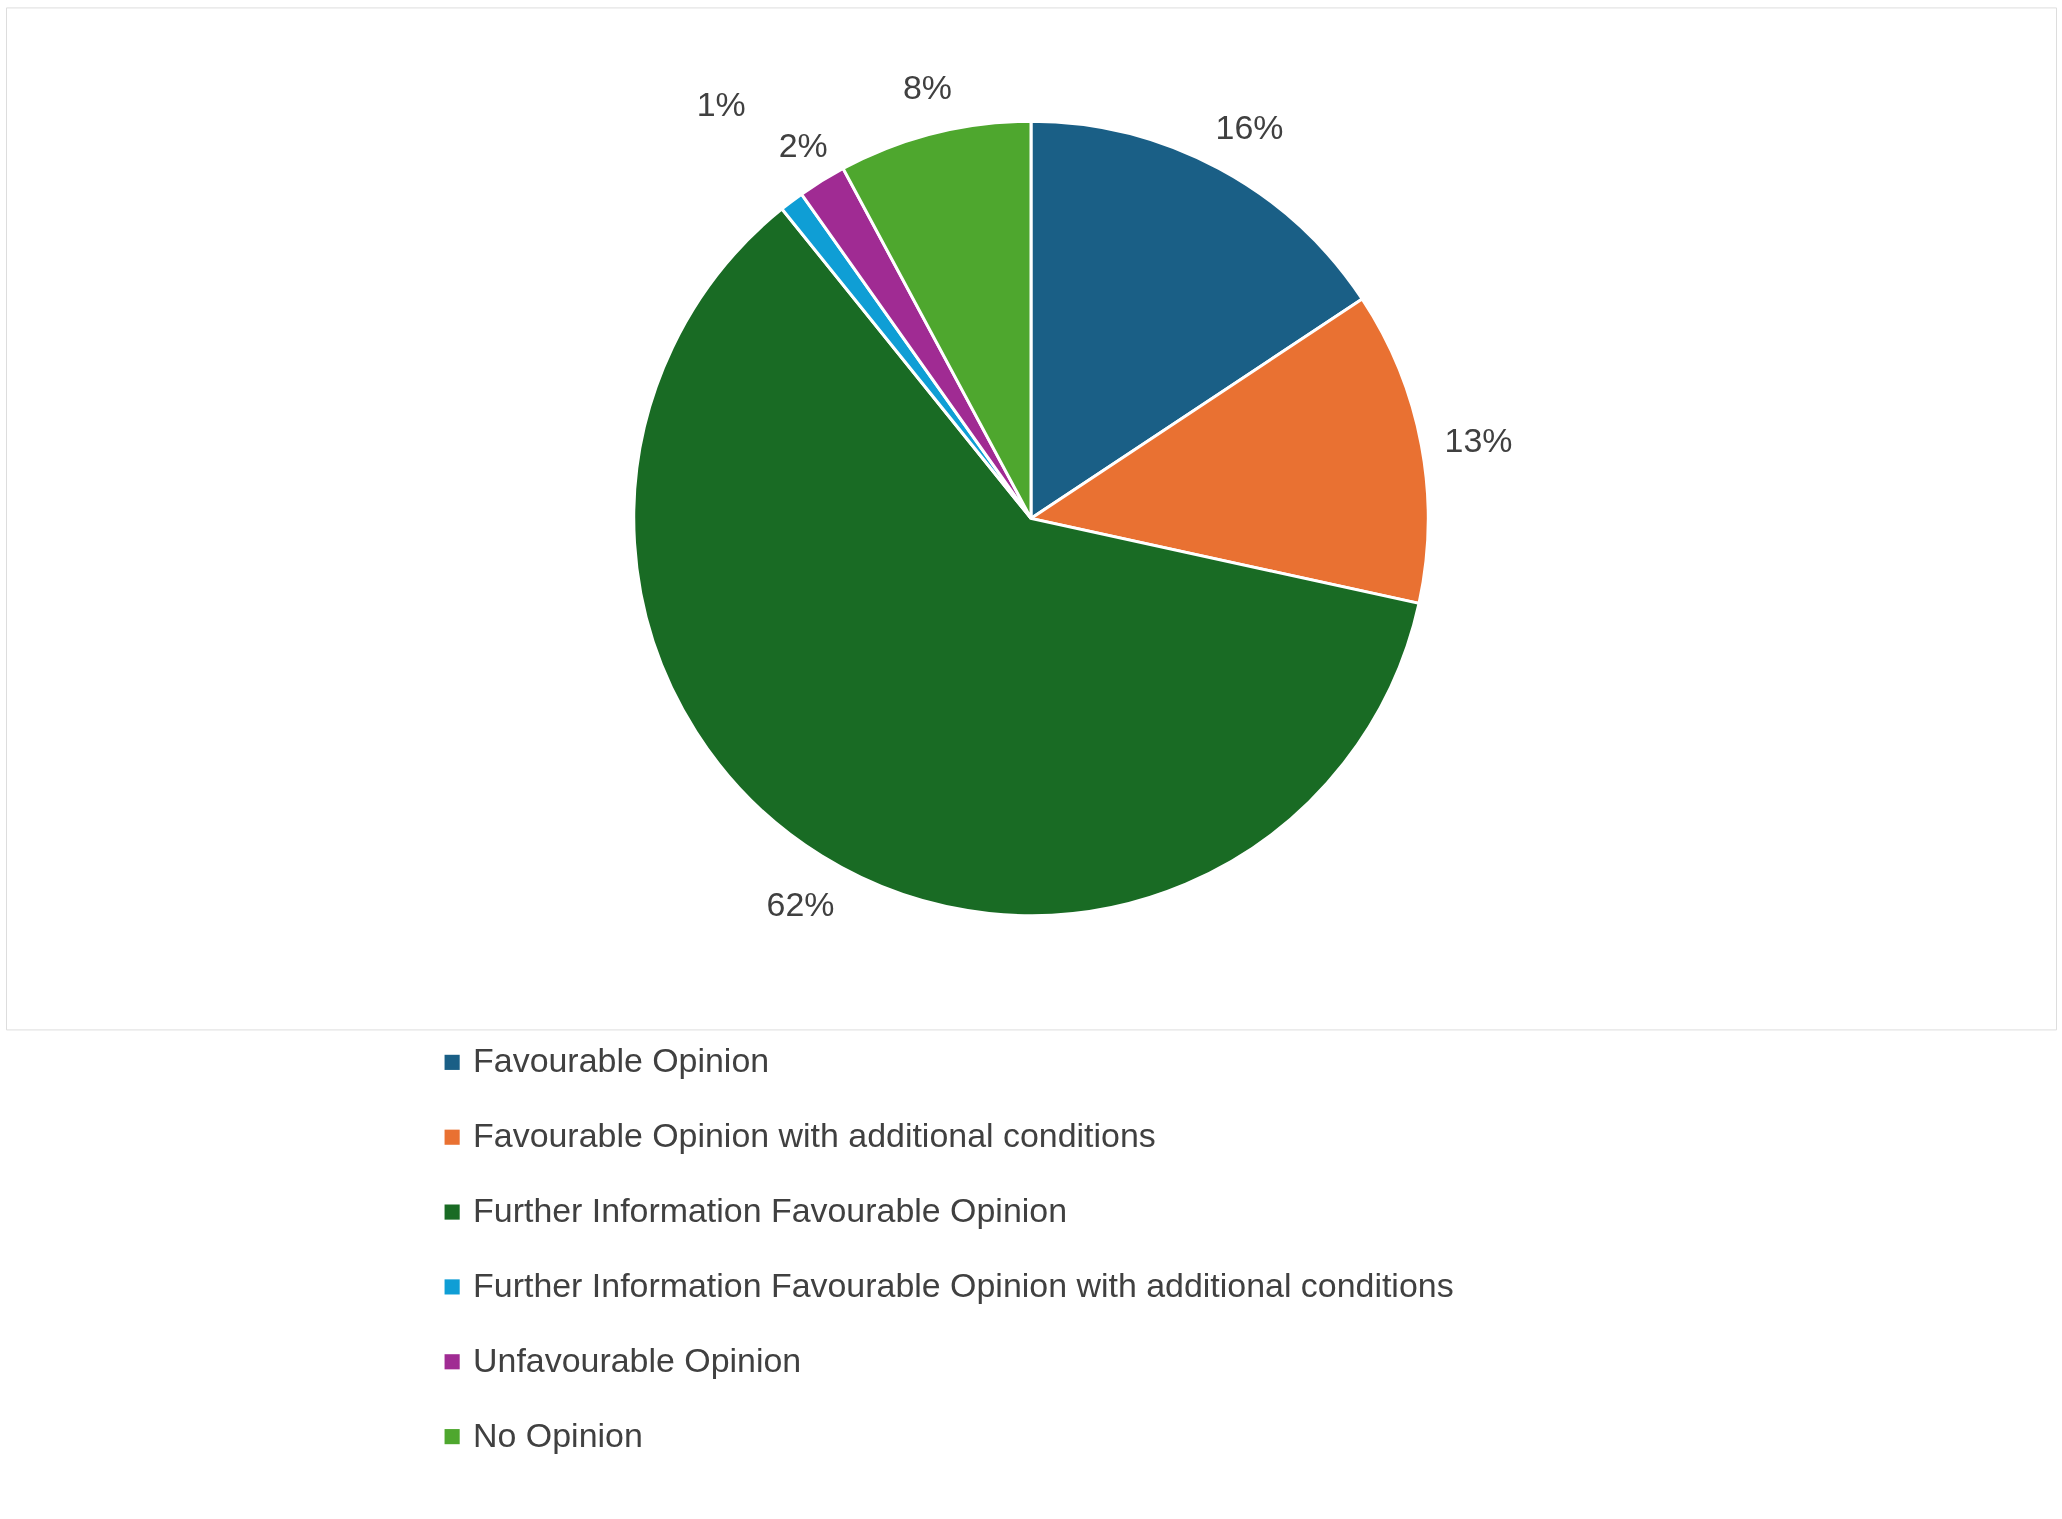 This screenshot has height=1519, width=2062. Describe the element at coordinates (637, 1359) in the screenshot. I see `legend-label: Unfavourable Opinion` at that location.